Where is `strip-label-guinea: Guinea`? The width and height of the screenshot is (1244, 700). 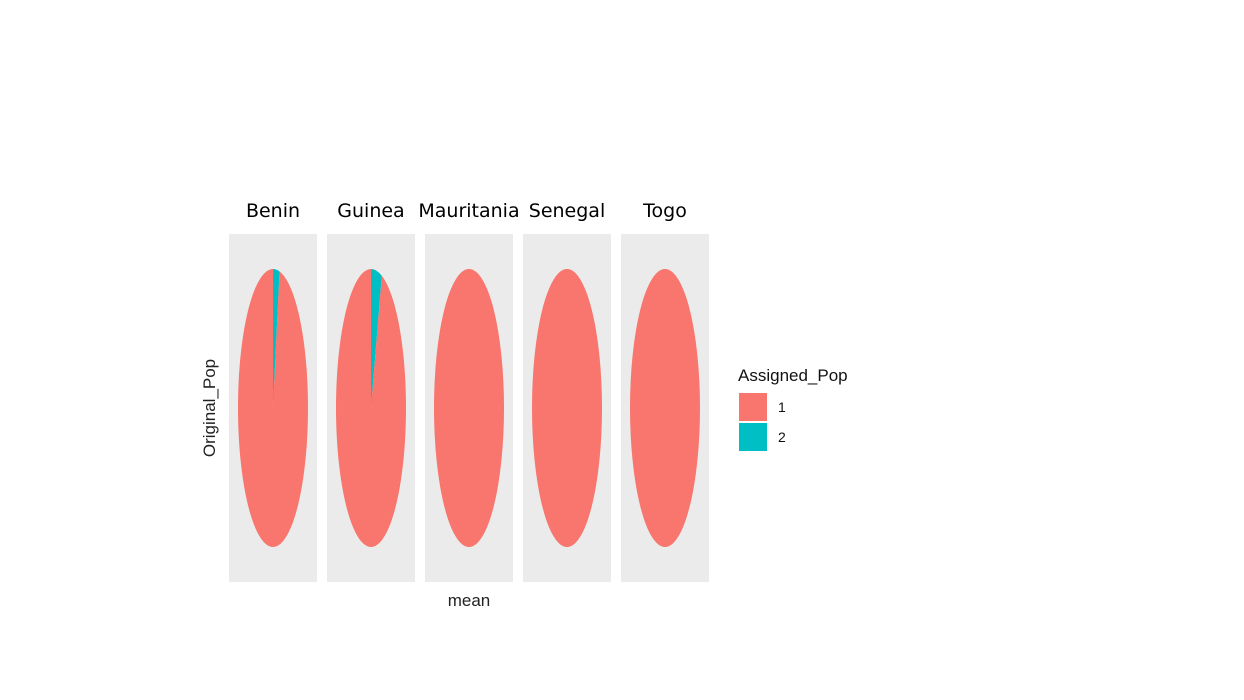 strip-label-guinea: Guinea is located at coordinates (370, 211).